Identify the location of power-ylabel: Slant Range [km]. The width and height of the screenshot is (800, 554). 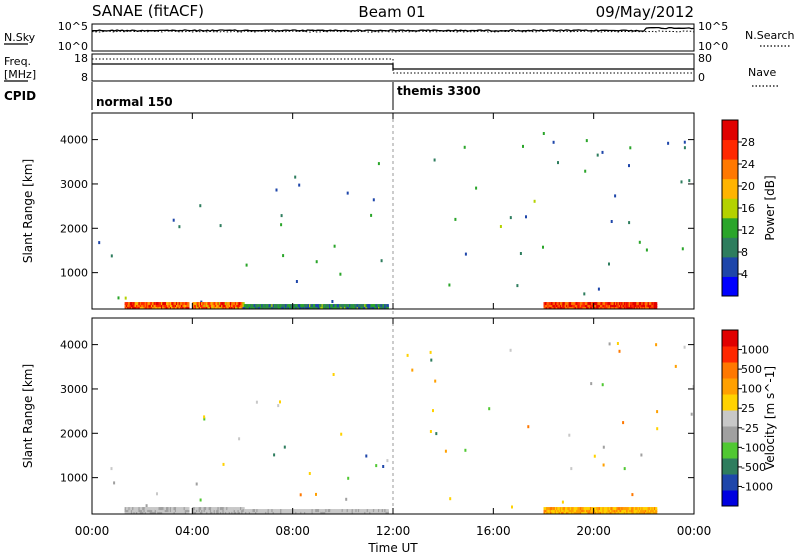
(28, 211).